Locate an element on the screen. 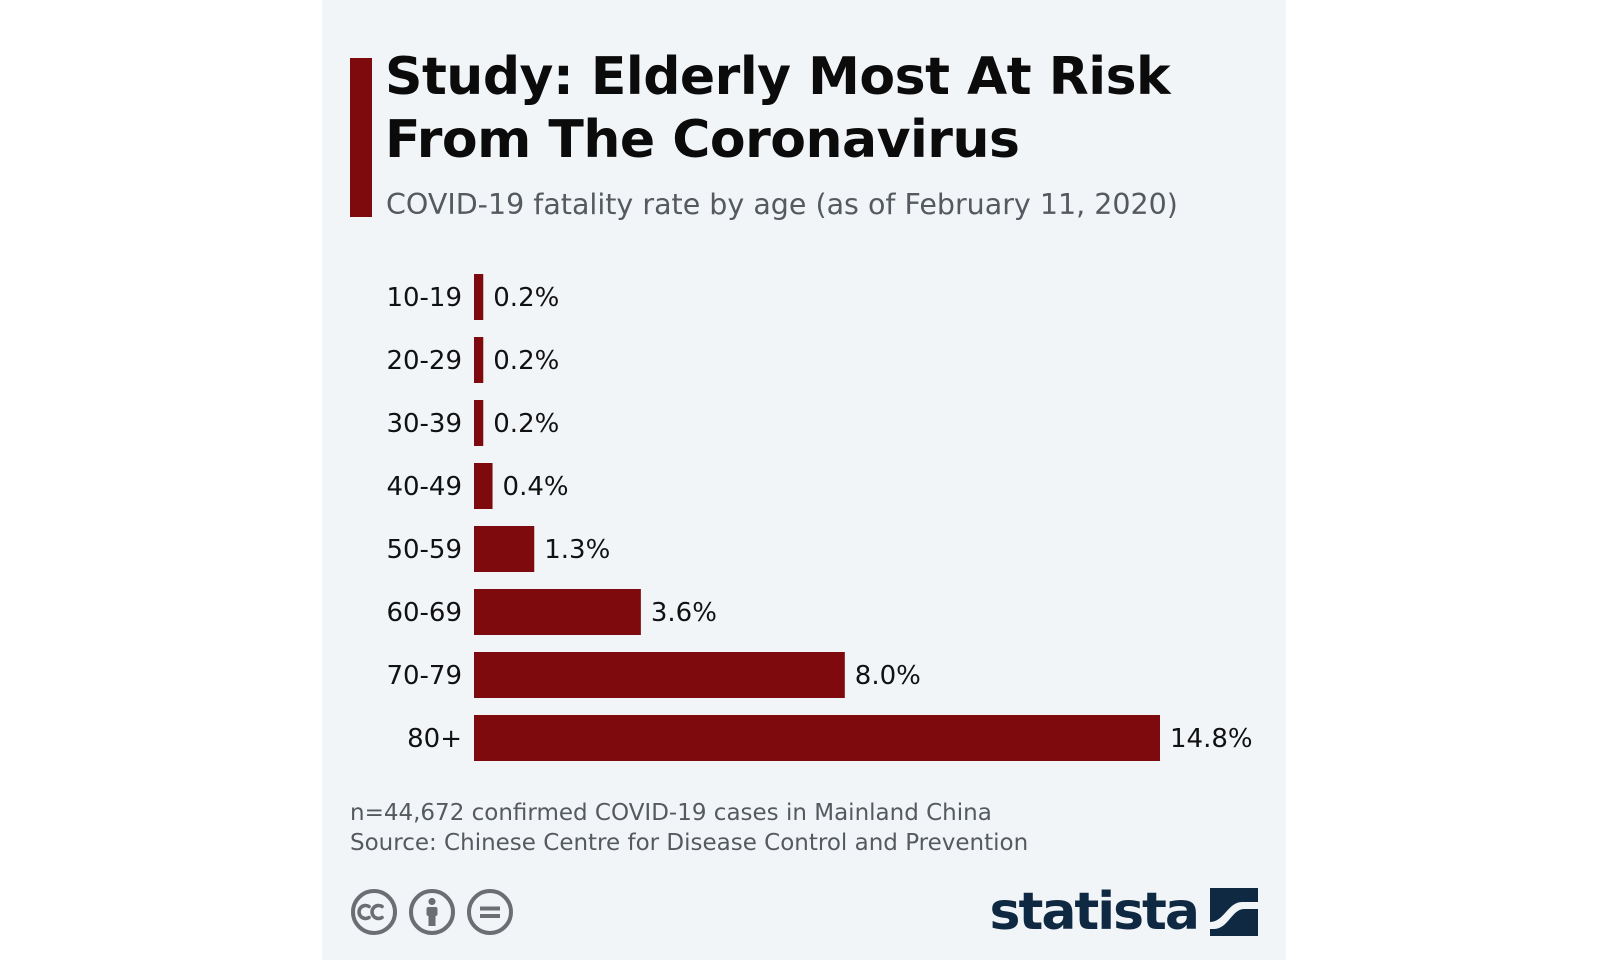  category-label: 80+ is located at coordinates (434, 739).